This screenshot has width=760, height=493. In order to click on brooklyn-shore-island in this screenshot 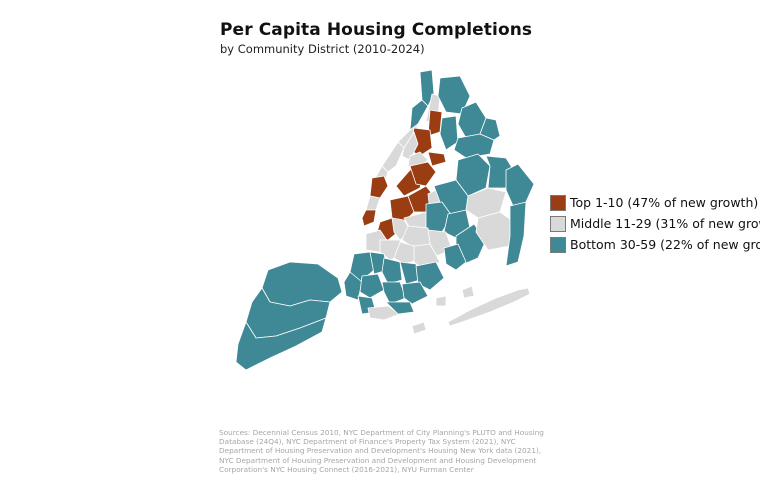, I will do `click(441, 301)`.